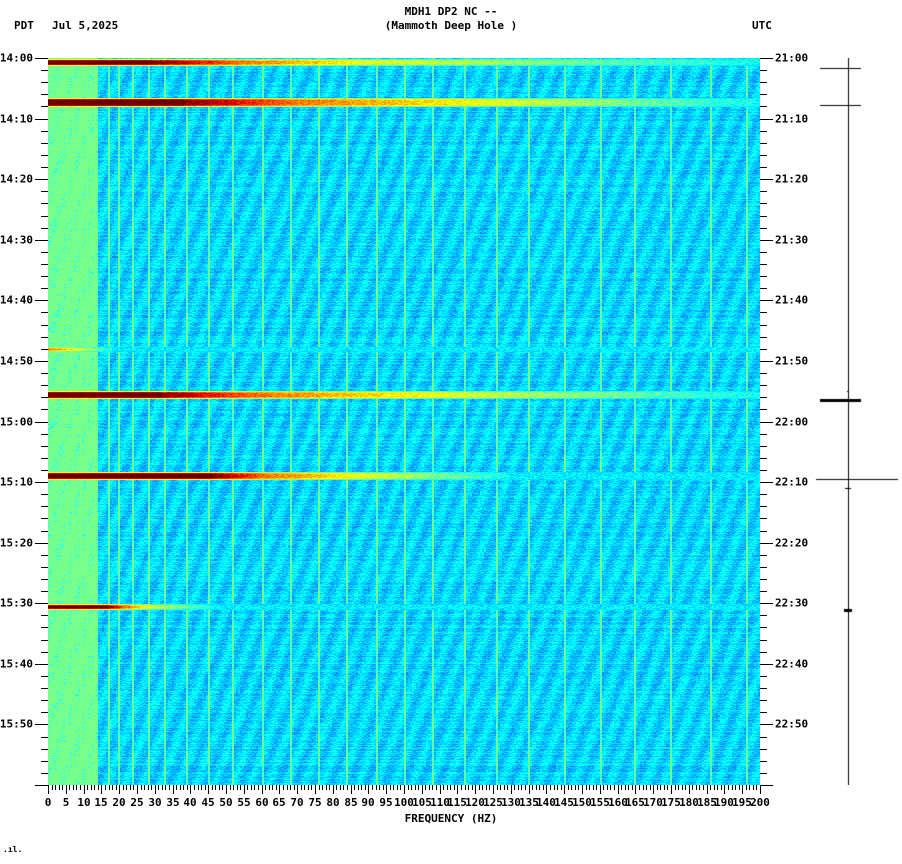 This screenshot has width=902, height=864. Describe the element at coordinates (850, 421) in the screenshot. I see `trace-panel` at that location.